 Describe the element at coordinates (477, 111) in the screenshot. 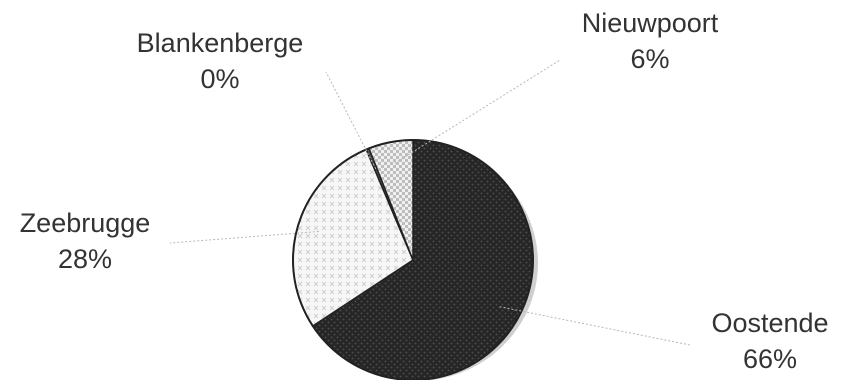

I see `leader-line-nieuwpoort` at that location.